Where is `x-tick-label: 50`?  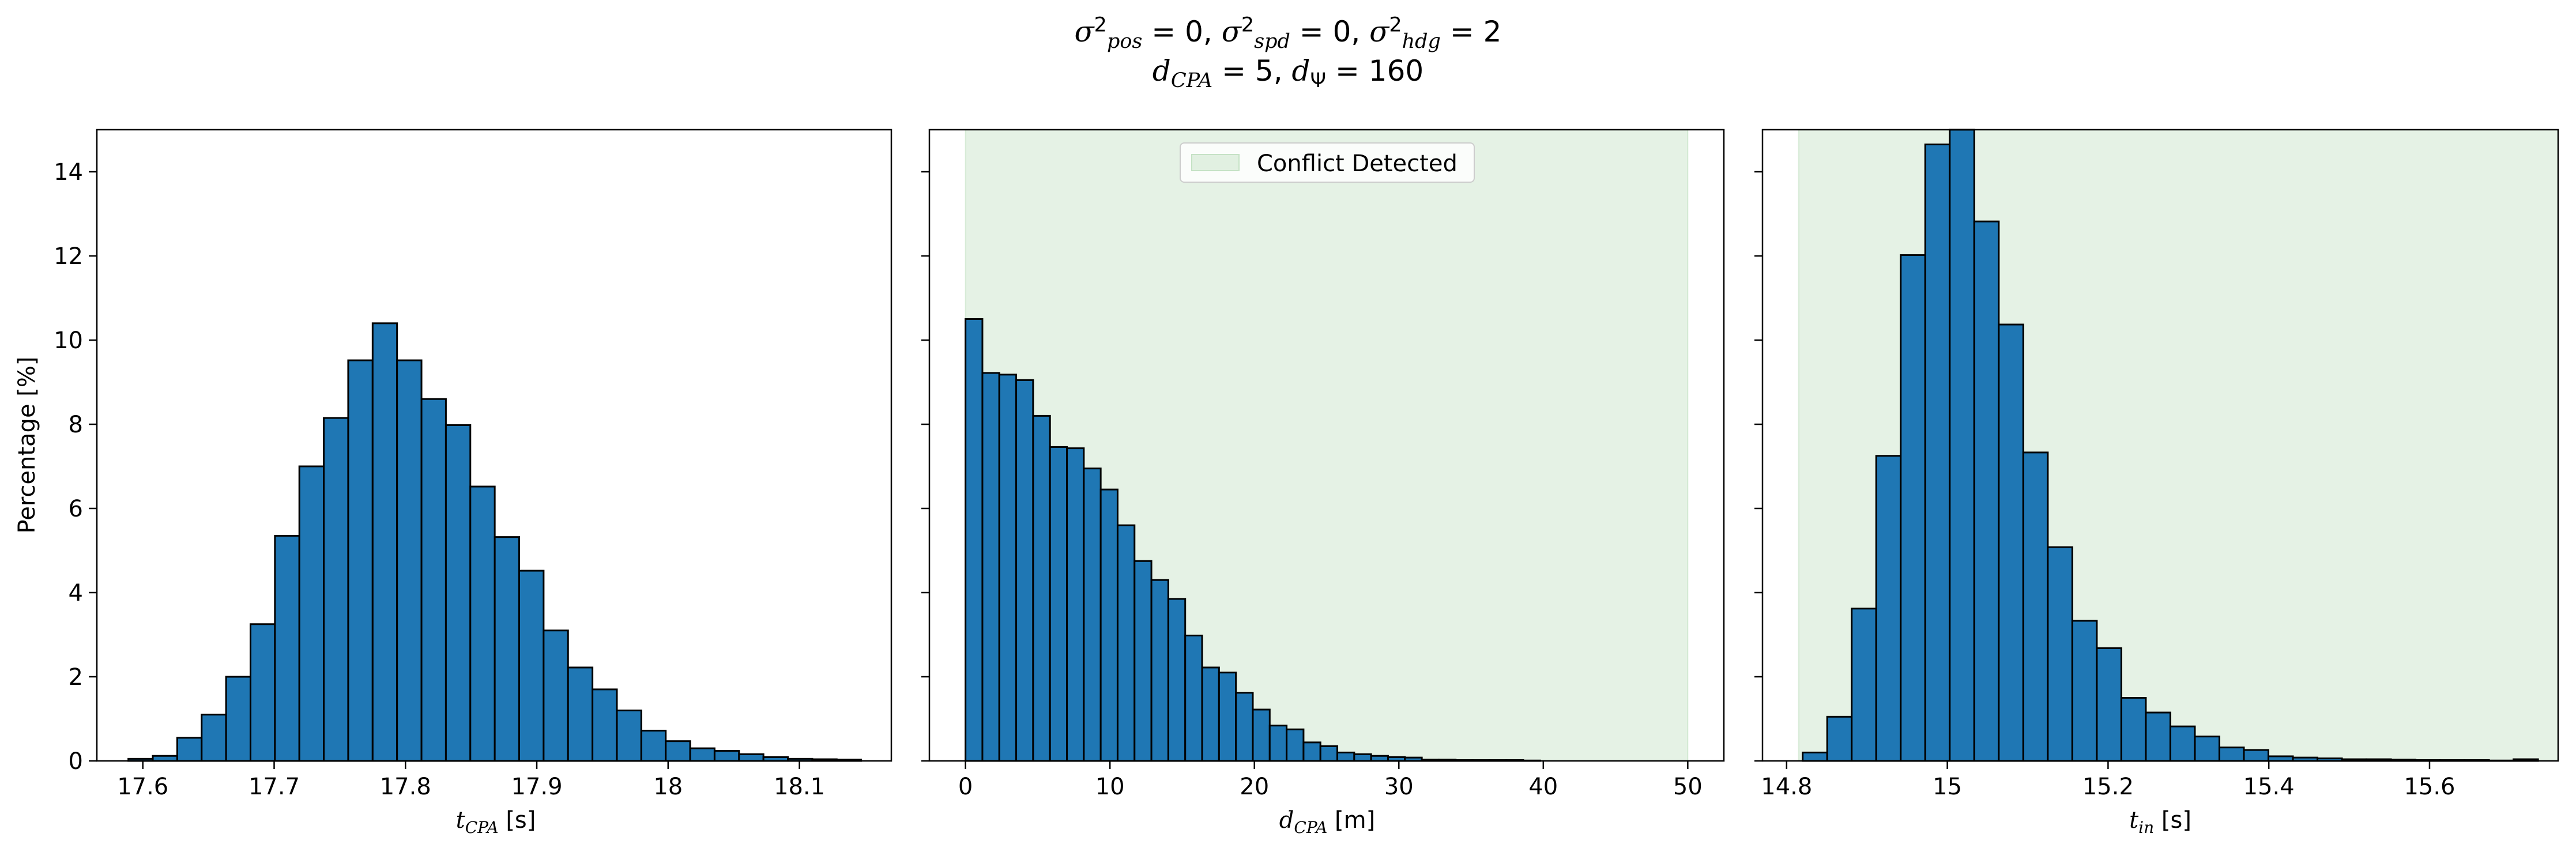
x-tick-label: 50 is located at coordinates (1688, 787).